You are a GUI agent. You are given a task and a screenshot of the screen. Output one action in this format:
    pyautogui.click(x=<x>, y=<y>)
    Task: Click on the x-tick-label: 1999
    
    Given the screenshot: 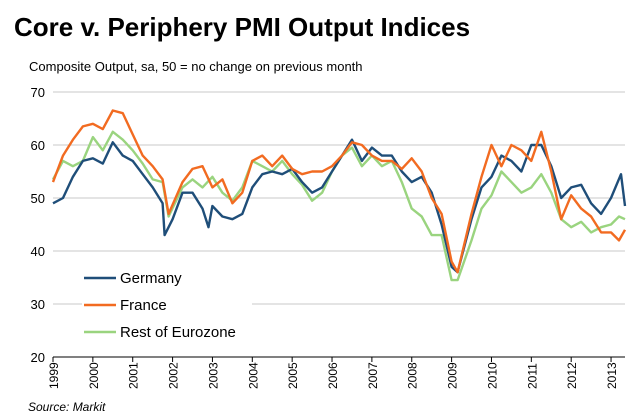 What is the action you would take?
    pyautogui.click(x=54, y=375)
    